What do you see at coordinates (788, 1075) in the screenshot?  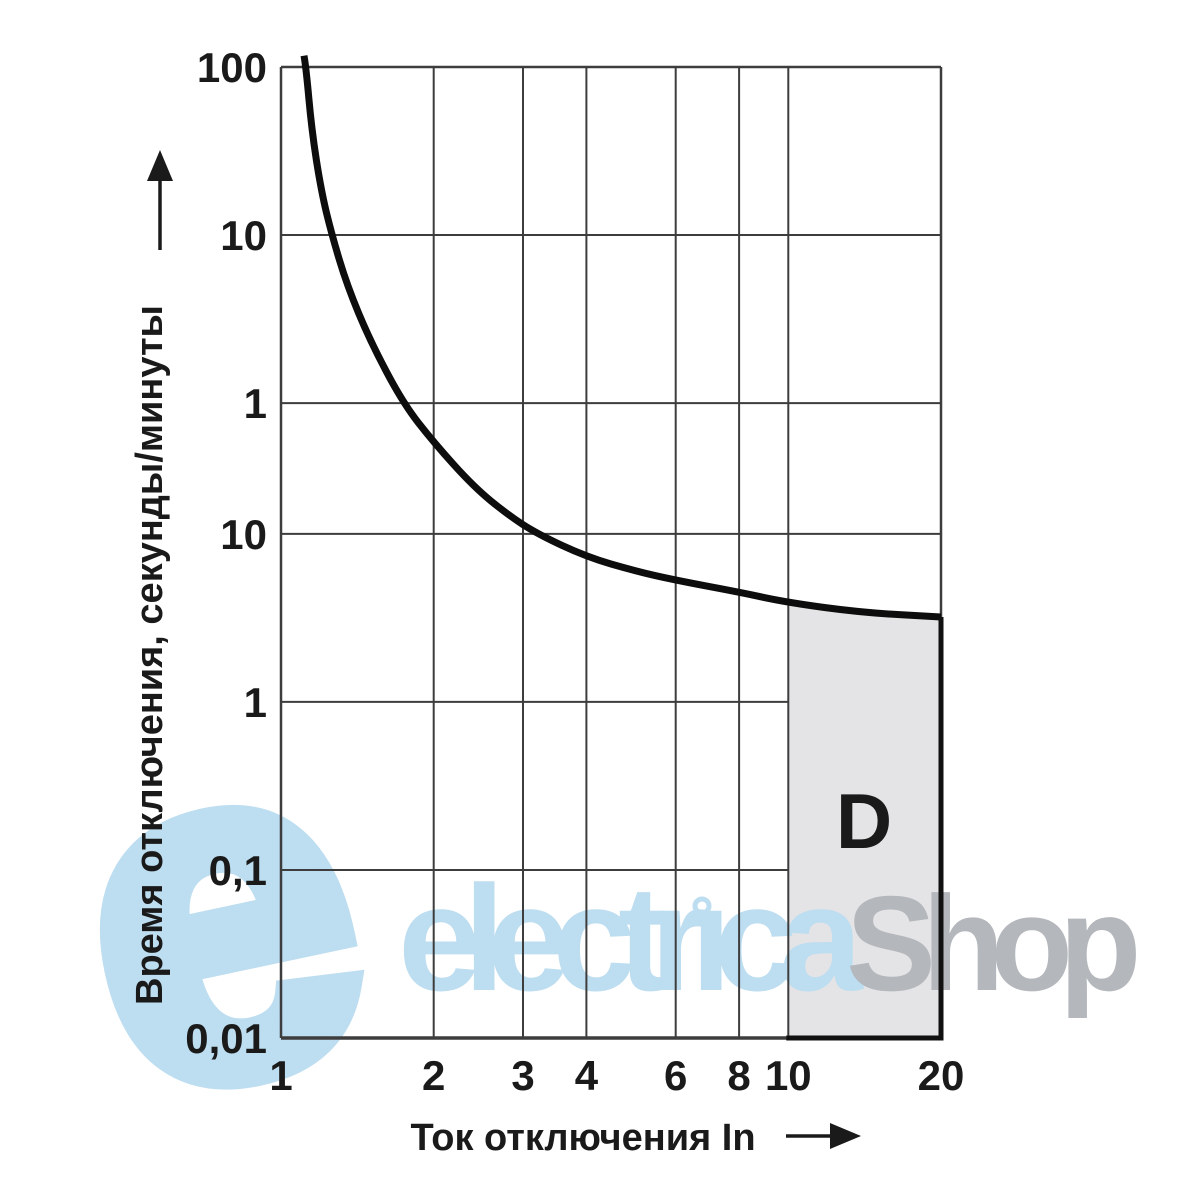 I see `x-tick-label: 10` at bounding box center [788, 1075].